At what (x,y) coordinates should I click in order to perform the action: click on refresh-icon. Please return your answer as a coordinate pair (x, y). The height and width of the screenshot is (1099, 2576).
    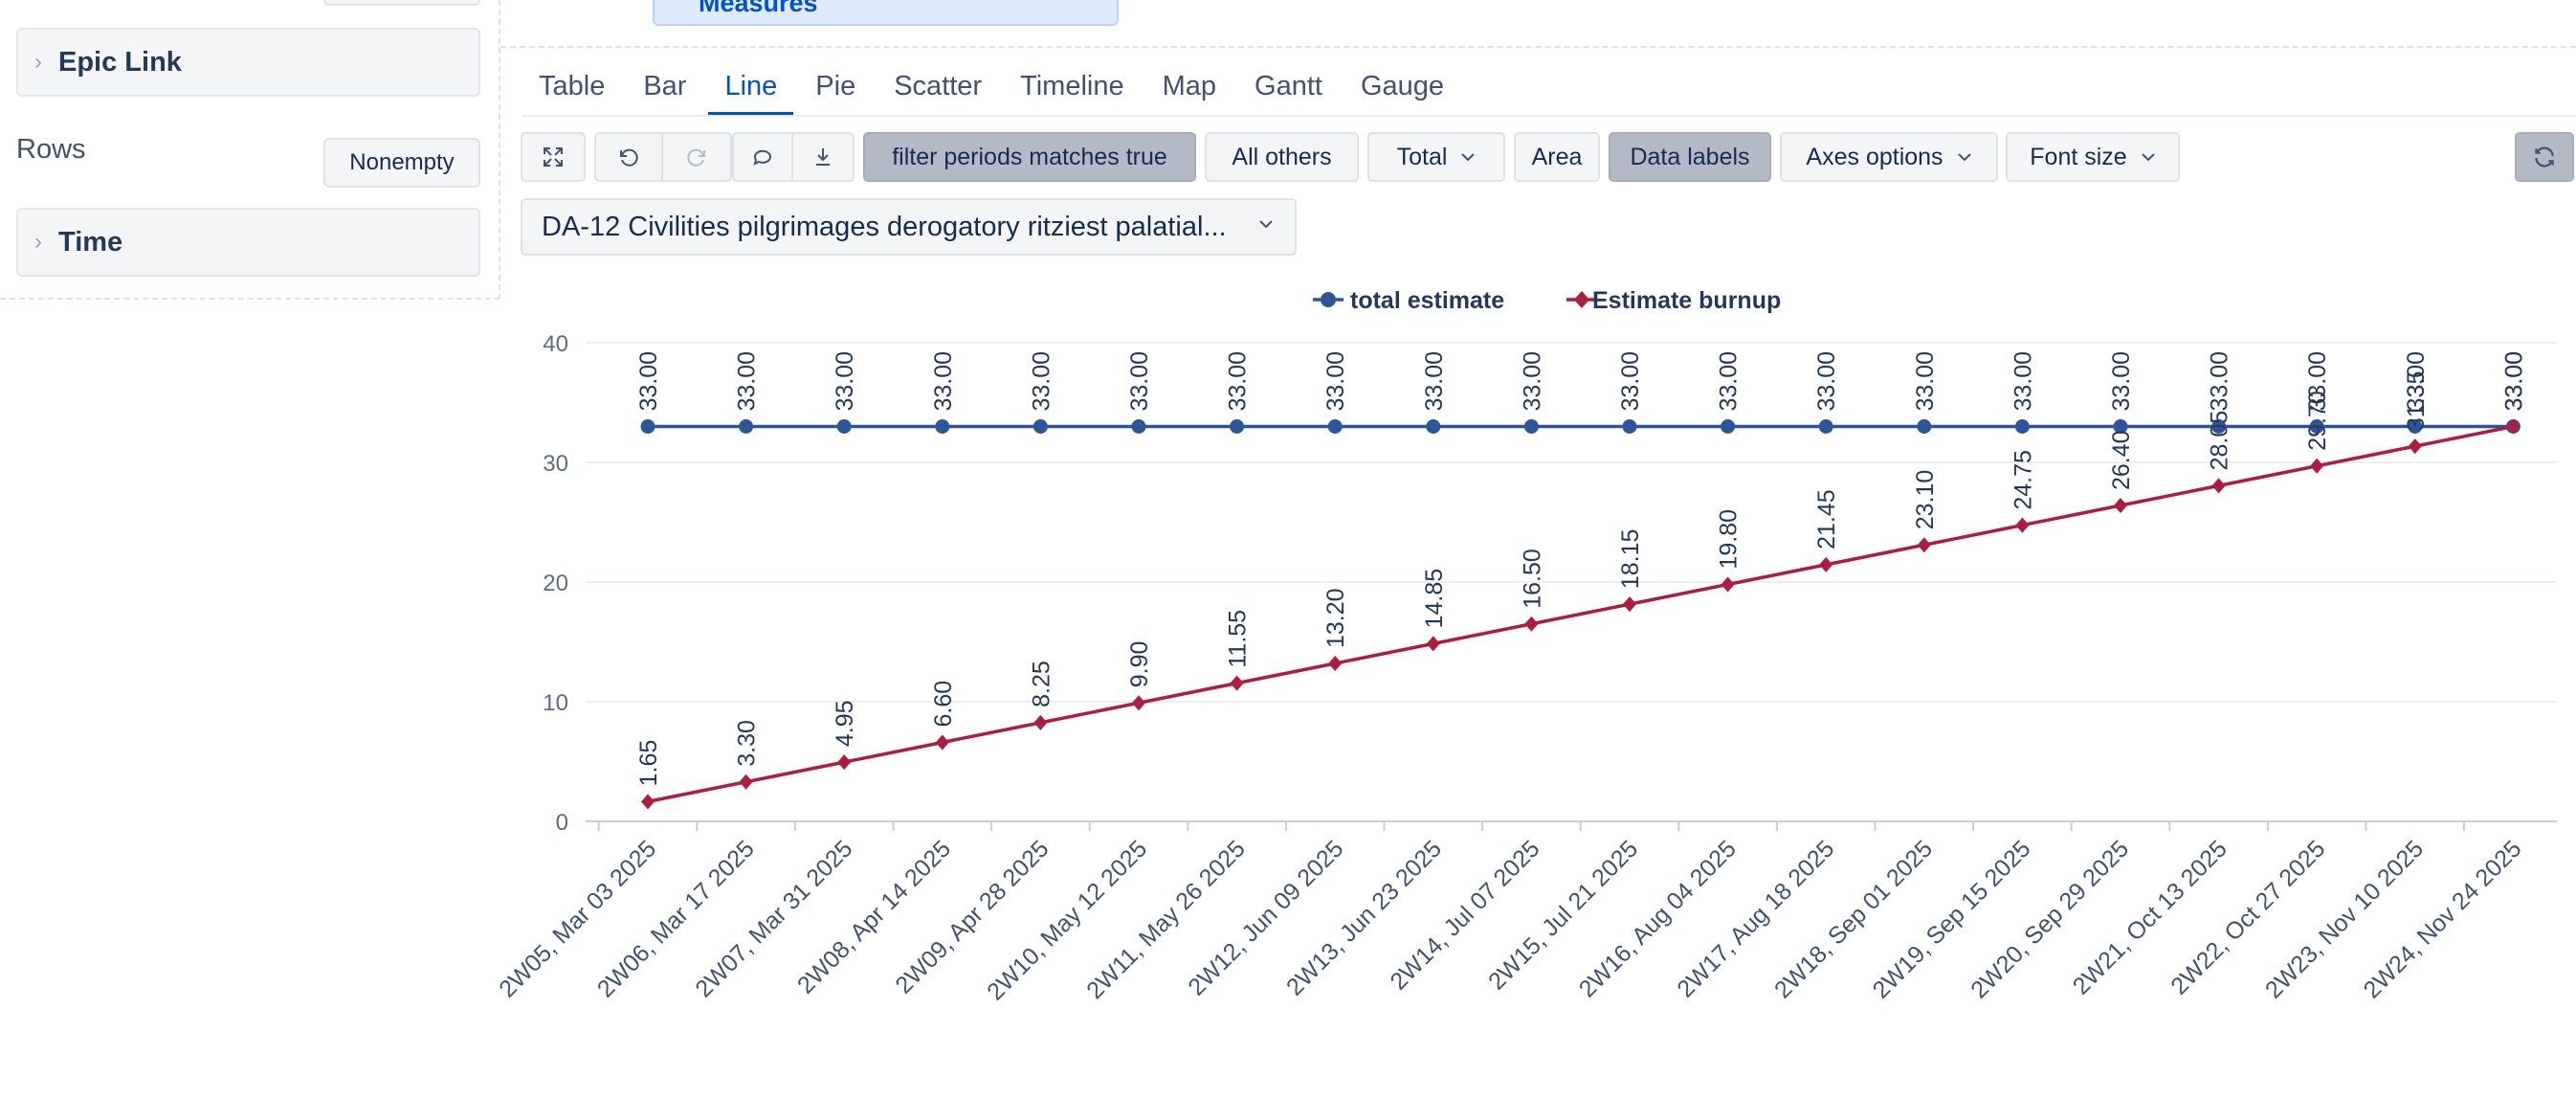
    Looking at the image, I should click on (2544, 157).